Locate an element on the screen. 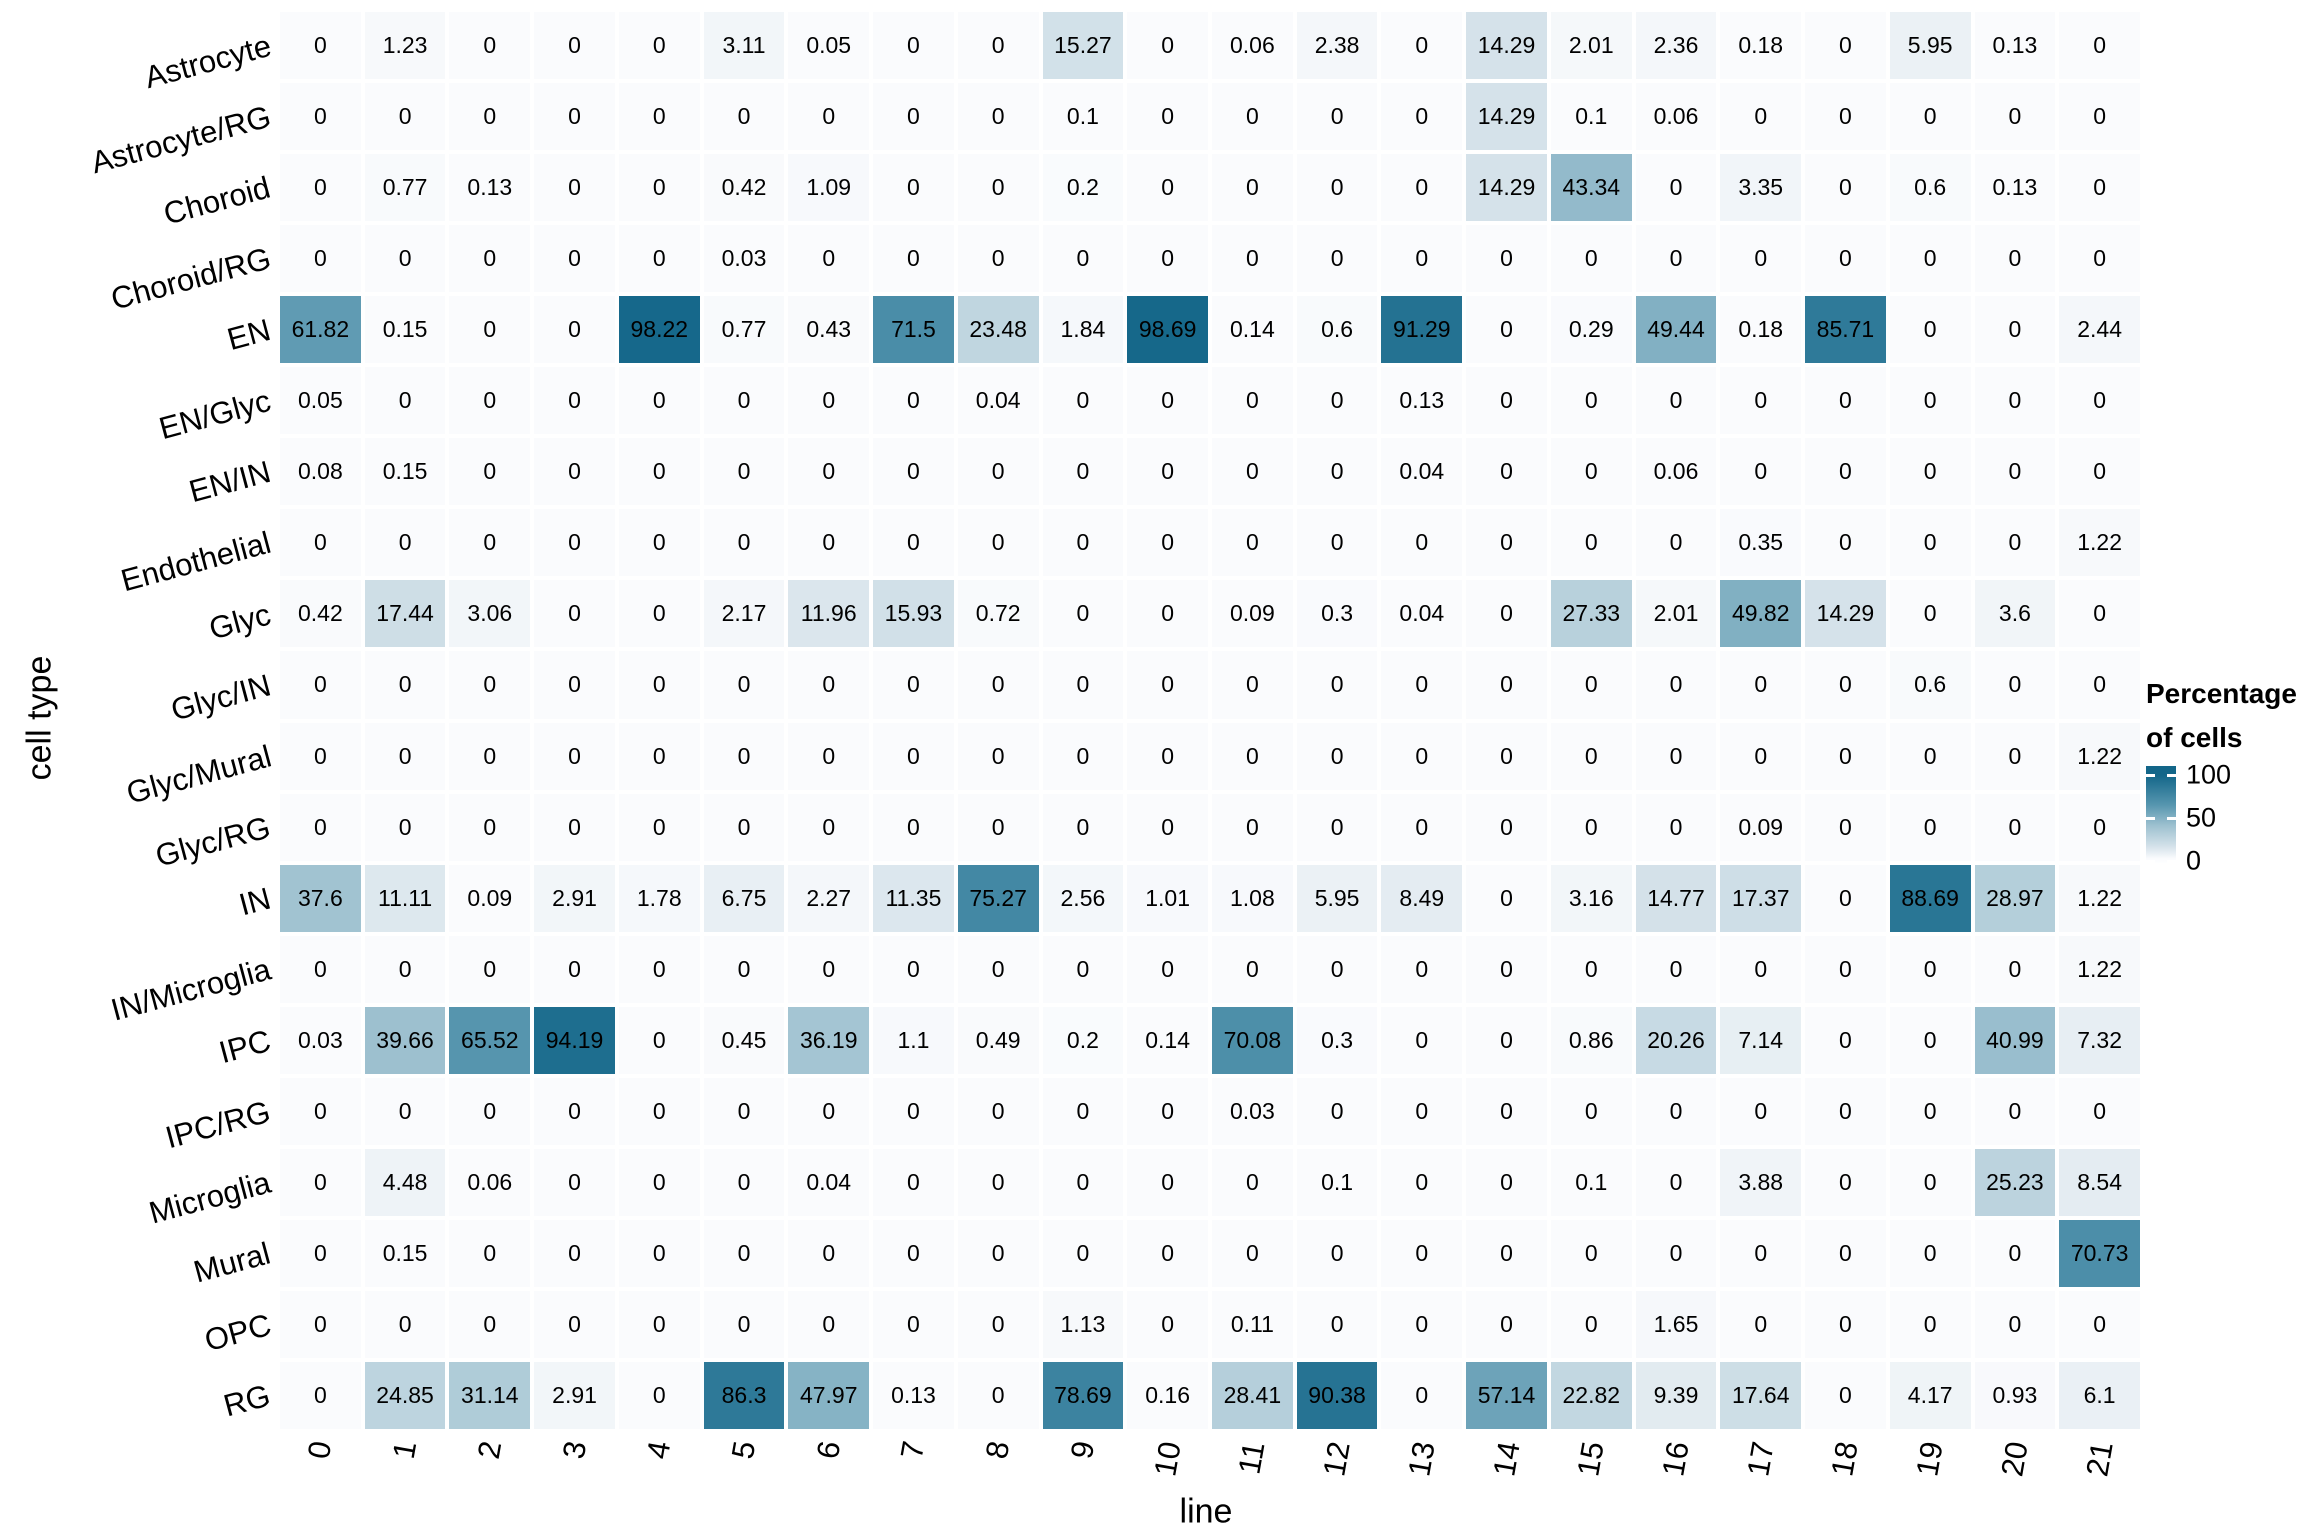 The width and height of the screenshot is (2304, 1536). heatmap-cell-value: 9.39 is located at coordinates (1676, 1394).